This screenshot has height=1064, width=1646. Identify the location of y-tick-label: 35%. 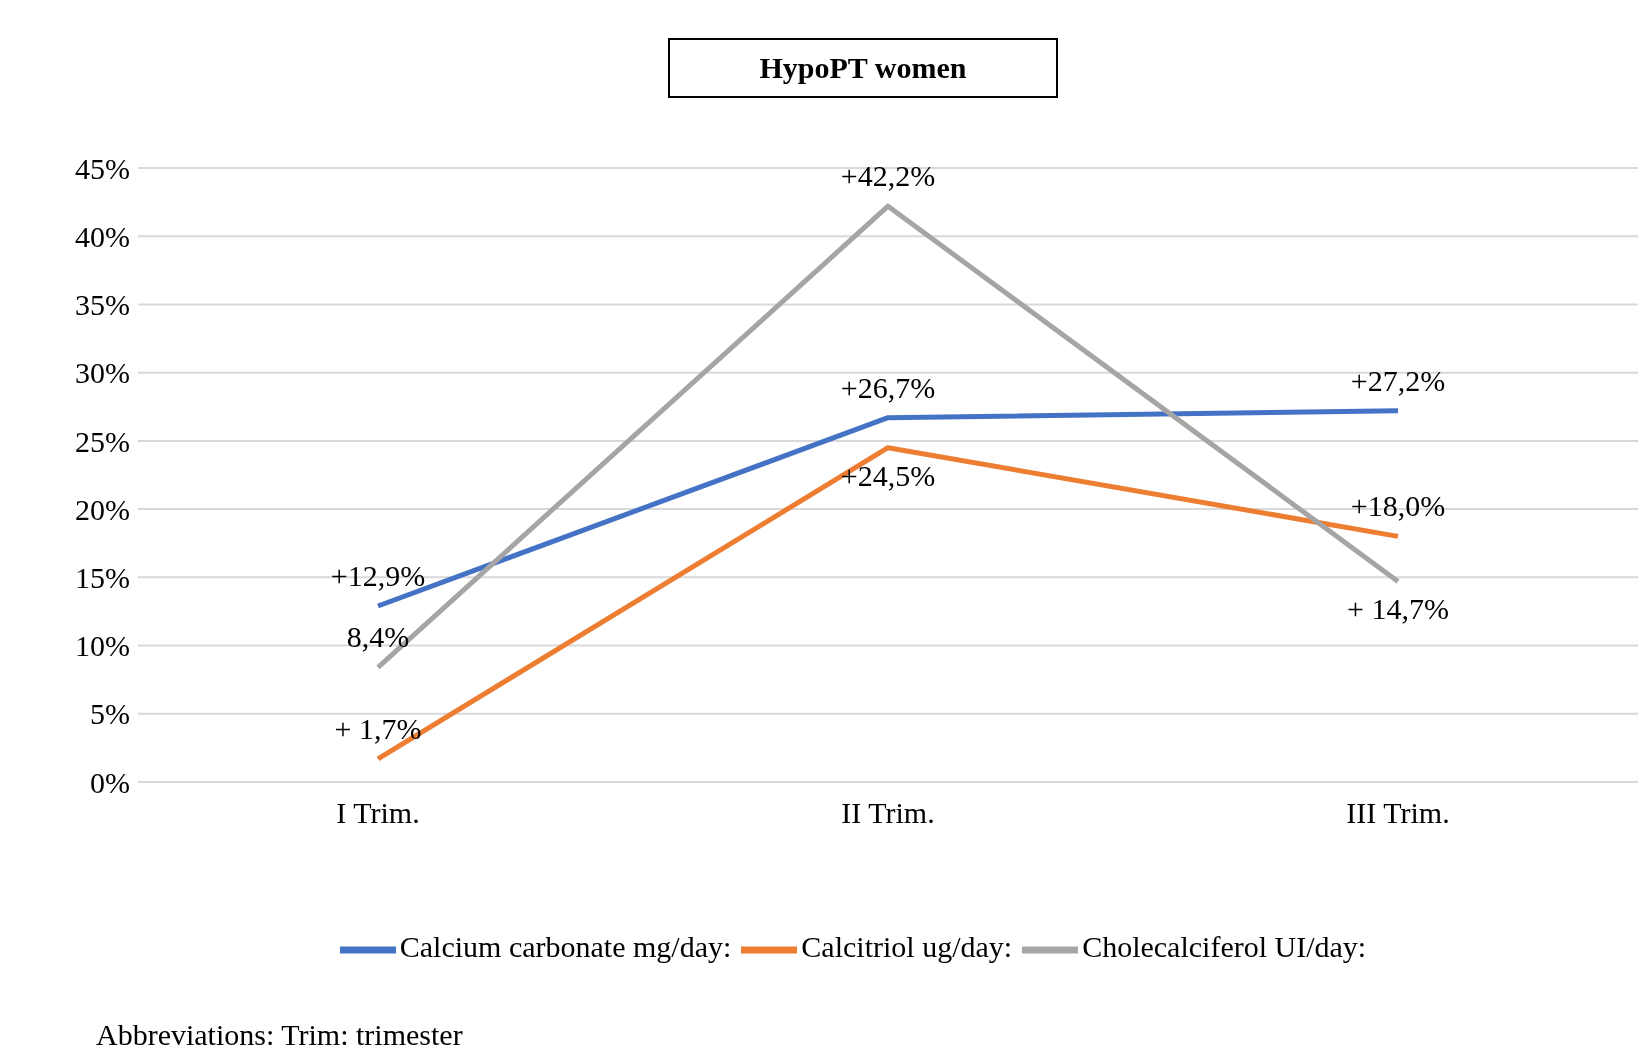
(102, 305).